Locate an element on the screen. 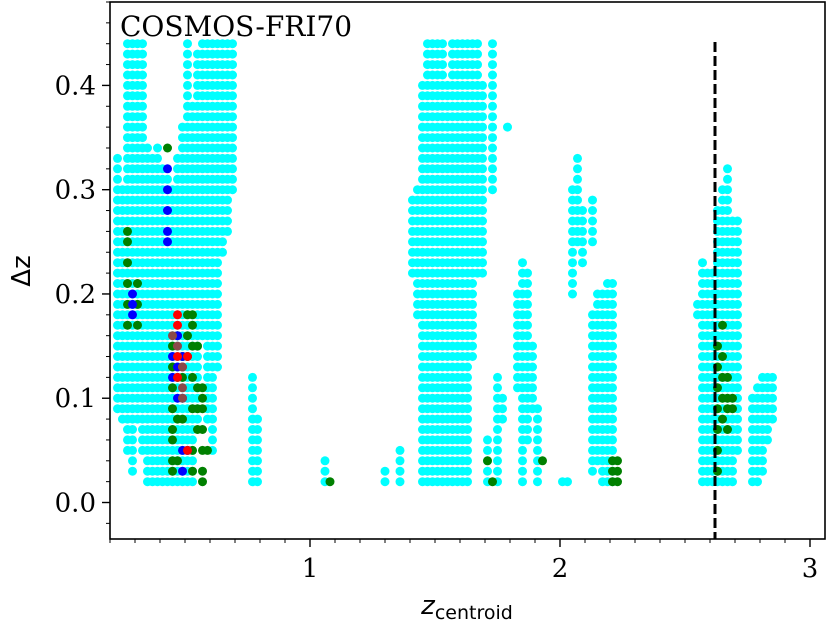 The image size is (828, 626). chart-title: COSMOS-FRI70 is located at coordinates (236, 26).